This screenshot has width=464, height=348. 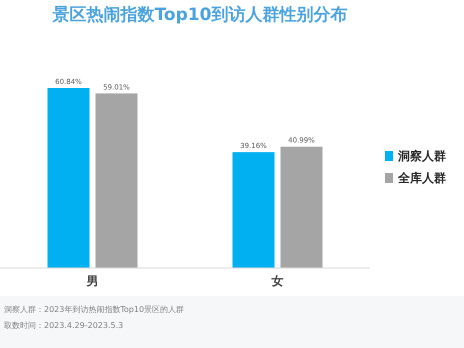 What do you see at coordinates (92, 281) in the screenshot?
I see `x-tick-label: 男` at bounding box center [92, 281].